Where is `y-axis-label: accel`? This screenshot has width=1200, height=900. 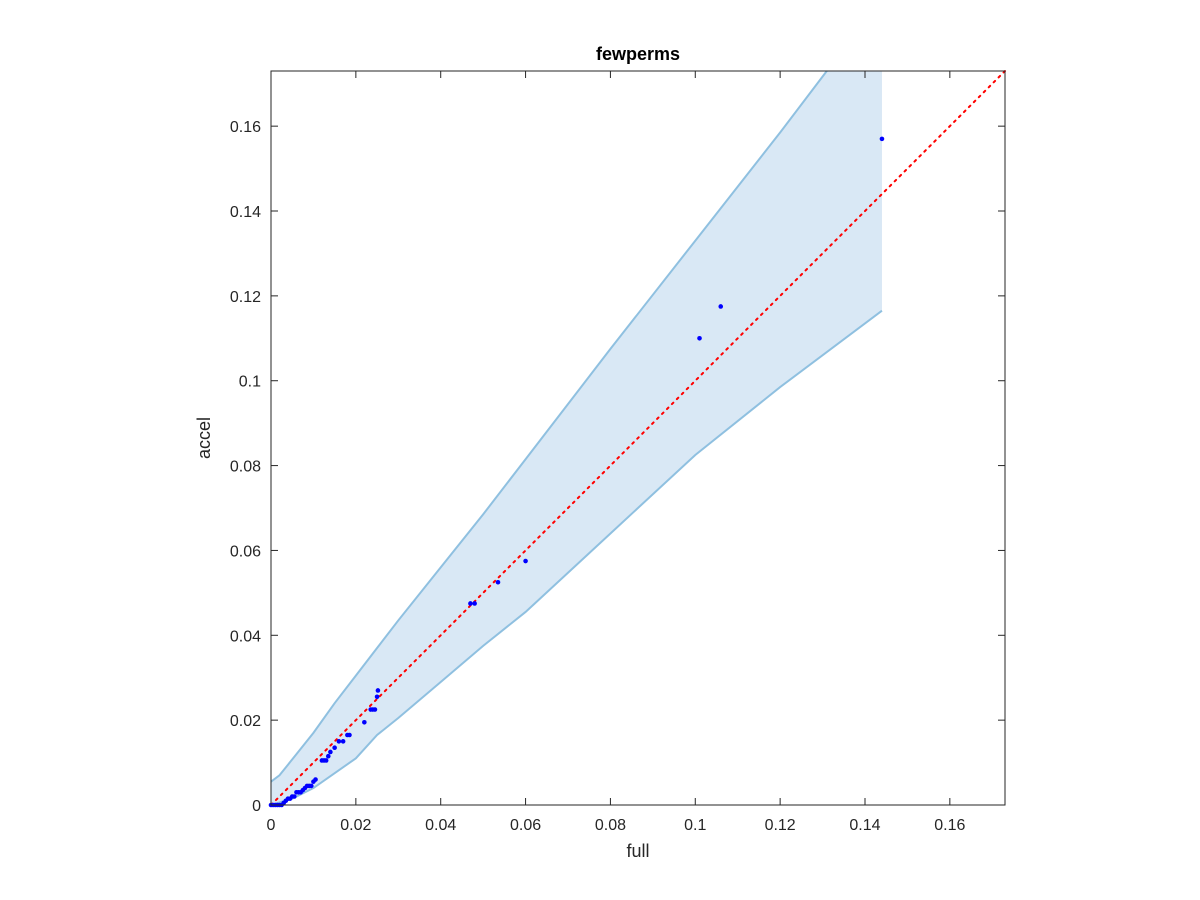
y-axis-label: accel is located at coordinates (204, 438).